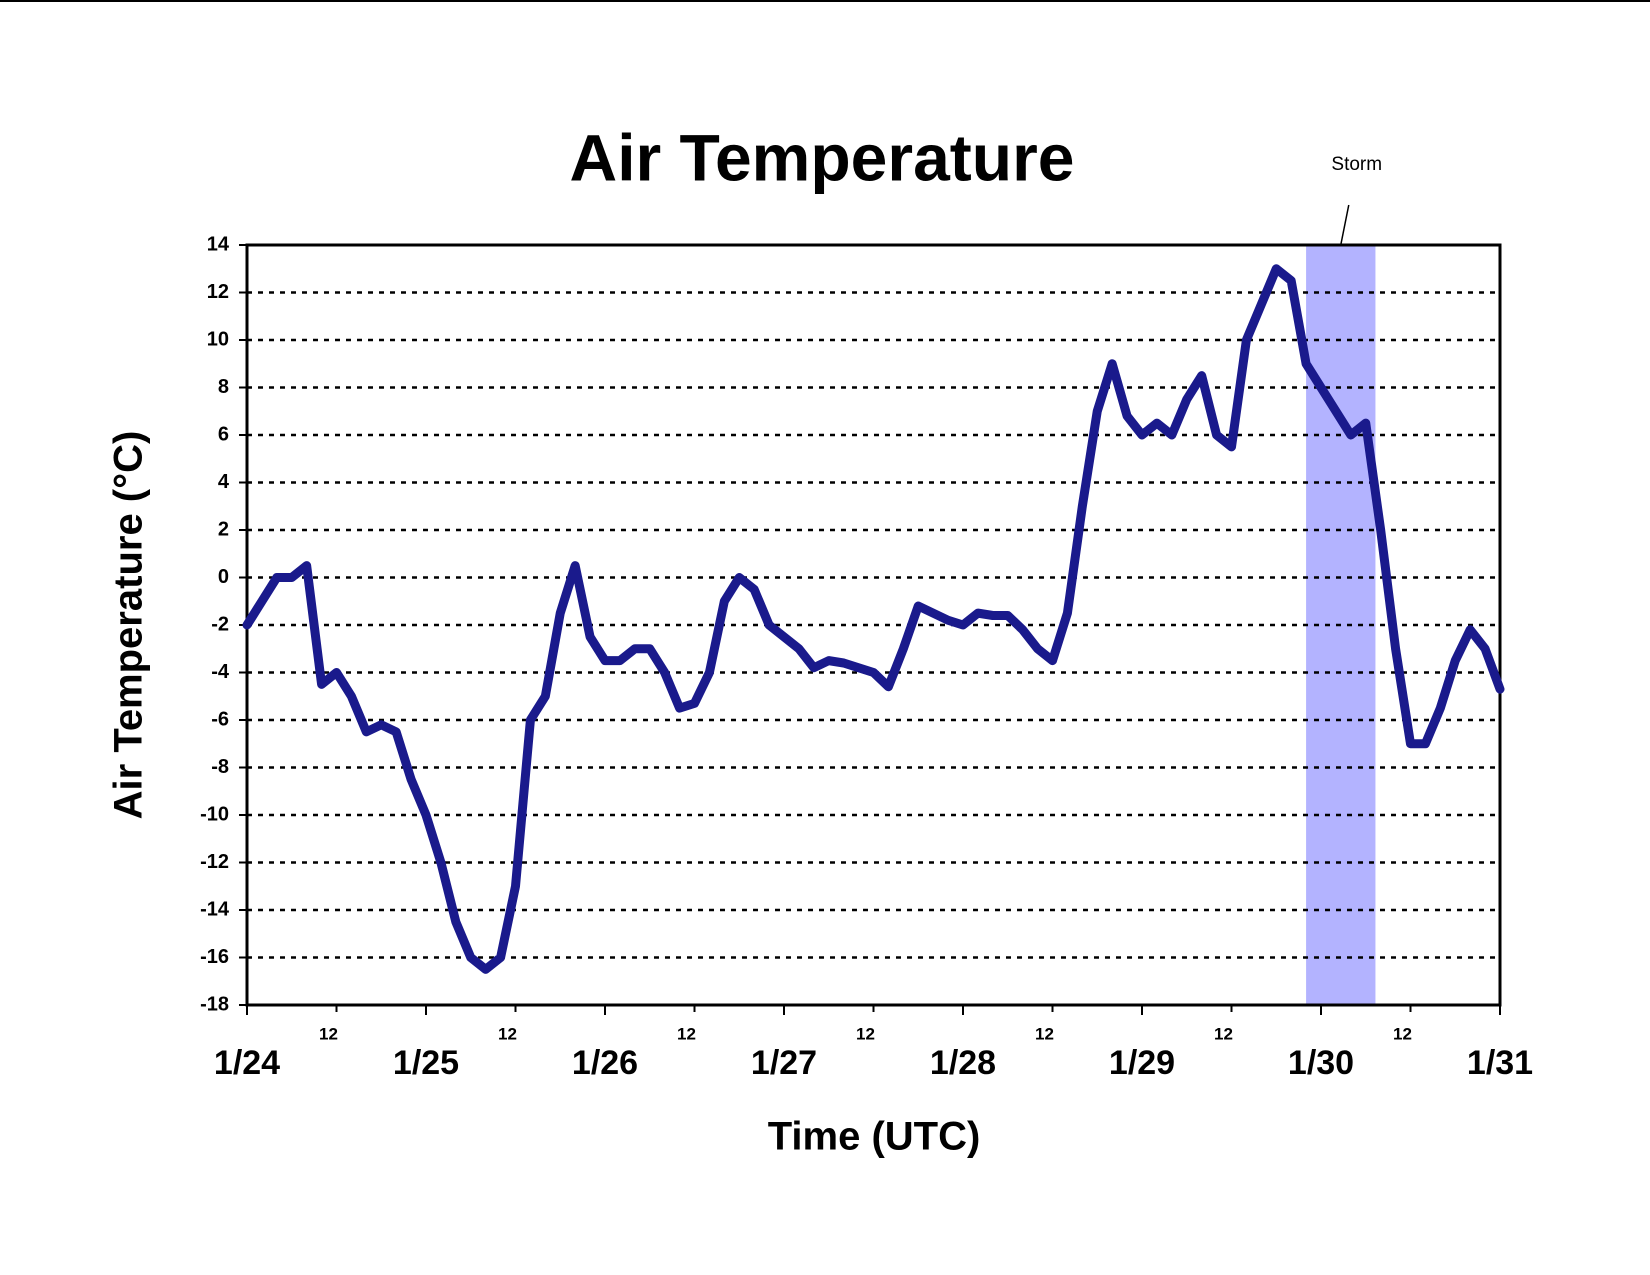 The width and height of the screenshot is (1650, 1275). What do you see at coordinates (874, 1137) in the screenshot?
I see `x-axis-label: Time (UTC)` at bounding box center [874, 1137].